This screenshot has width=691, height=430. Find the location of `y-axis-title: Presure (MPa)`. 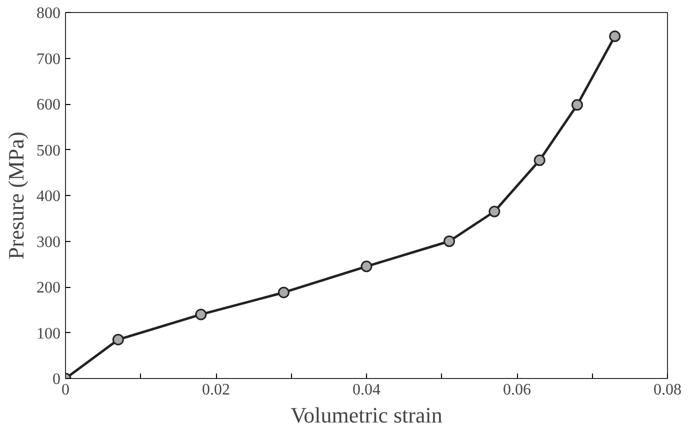

y-axis-title: Presure (MPa) is located at coordinates (16, 196).